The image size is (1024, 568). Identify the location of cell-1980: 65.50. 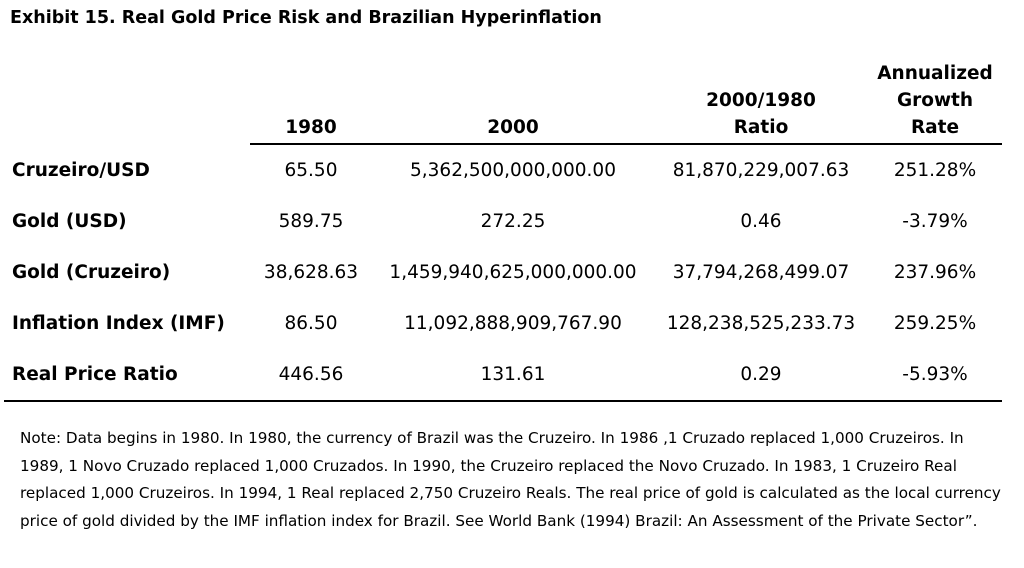
(311, 170).